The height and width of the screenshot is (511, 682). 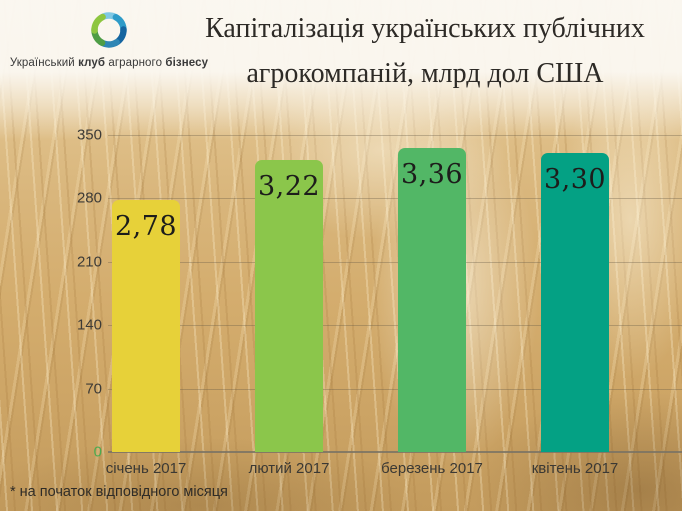 What do you see at coordinates (146, 227) in the screenshot?
I see `bar-value-label: 2,78` at bounding box center [146, 227].